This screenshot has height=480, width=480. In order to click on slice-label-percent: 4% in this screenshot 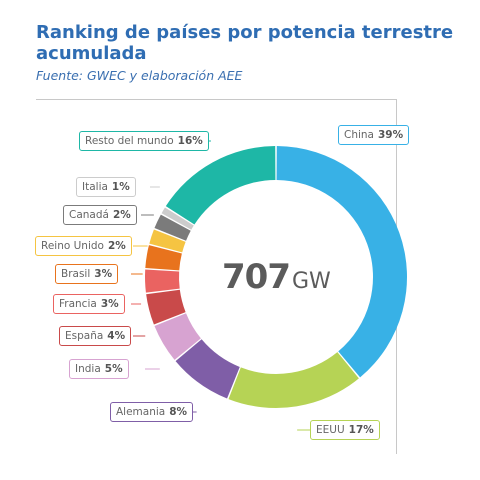, I will do `click(116, 336)`.